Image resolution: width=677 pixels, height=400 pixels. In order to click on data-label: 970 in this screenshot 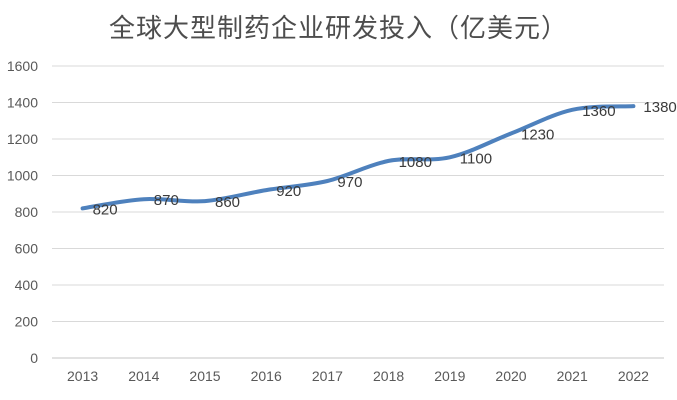, I will do `click(349, 182)`.